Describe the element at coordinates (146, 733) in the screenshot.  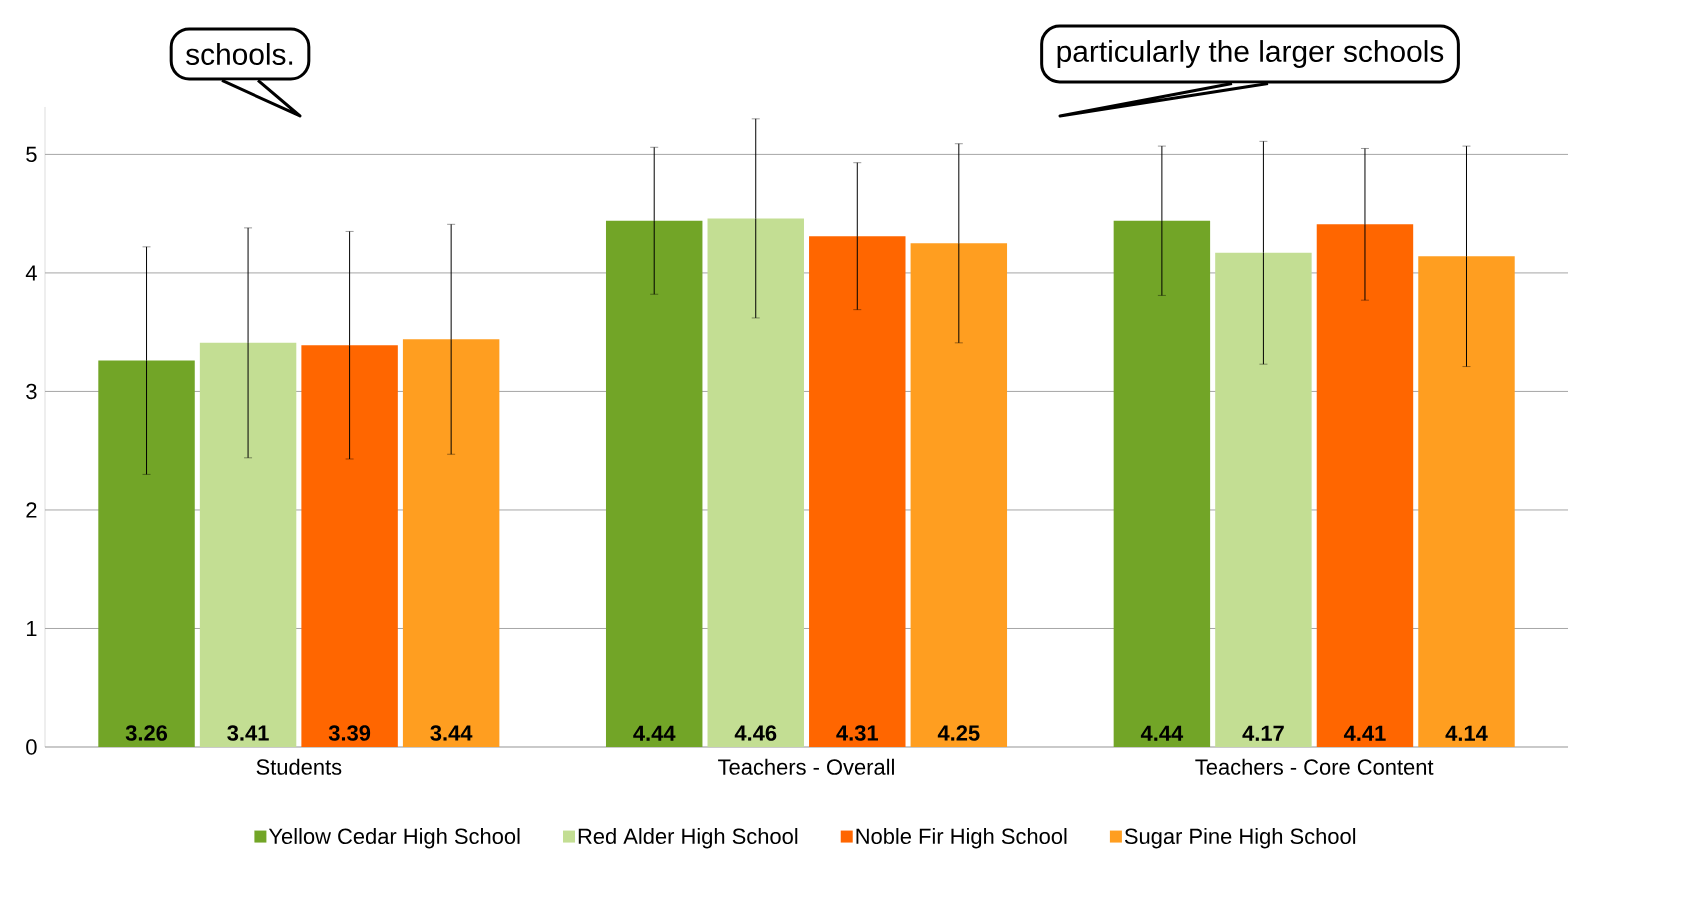
I see `data-label: 3.26` at that location.